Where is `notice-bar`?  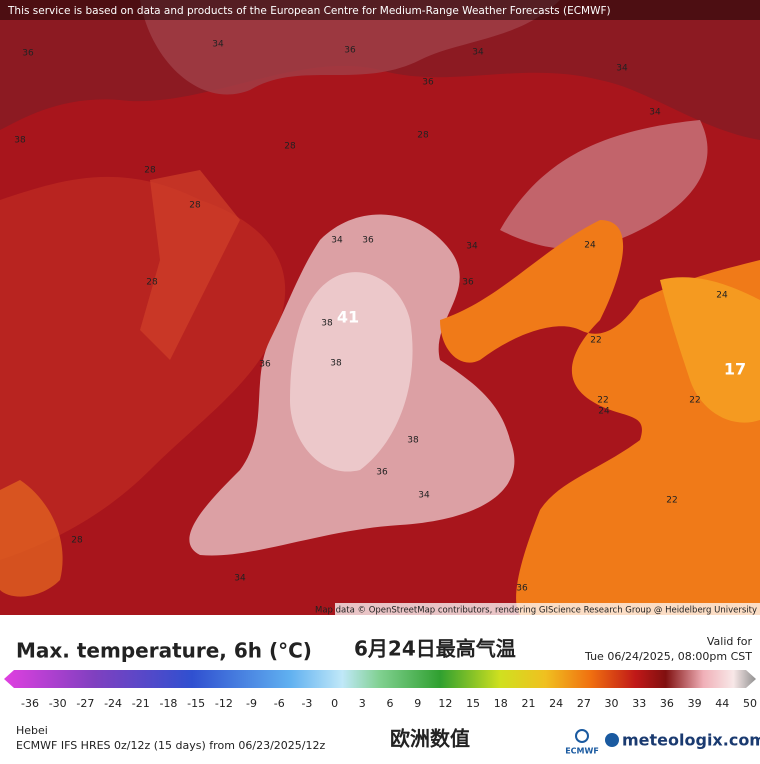 notice-bar is located at coordinates (380, 10).